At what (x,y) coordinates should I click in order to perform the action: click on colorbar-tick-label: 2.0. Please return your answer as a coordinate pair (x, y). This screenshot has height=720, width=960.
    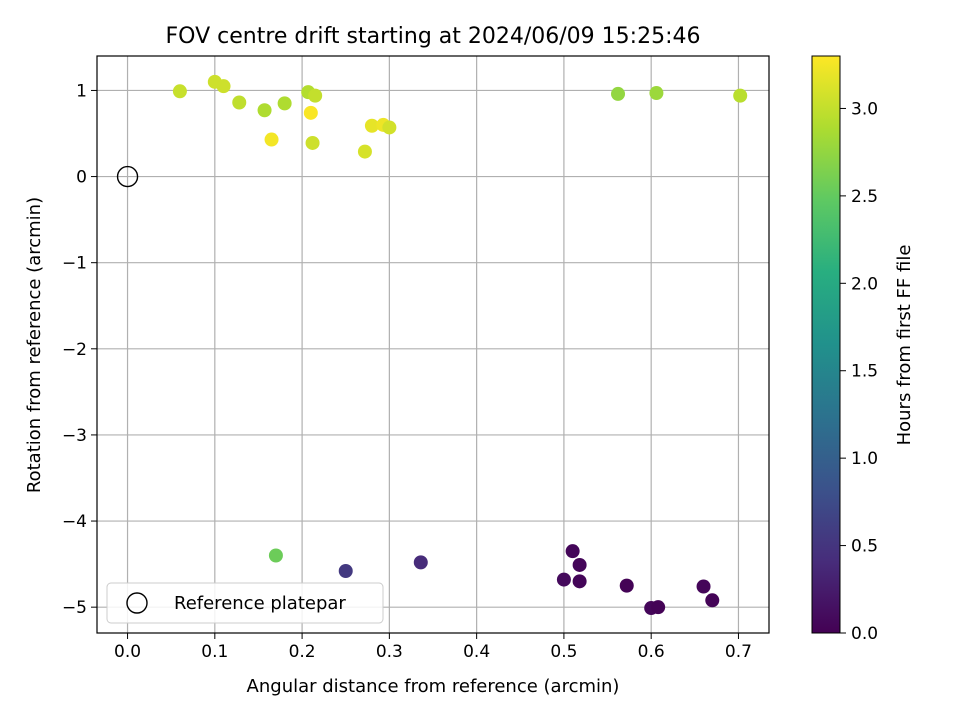
    Looking at the image, I should click on (864, 284).